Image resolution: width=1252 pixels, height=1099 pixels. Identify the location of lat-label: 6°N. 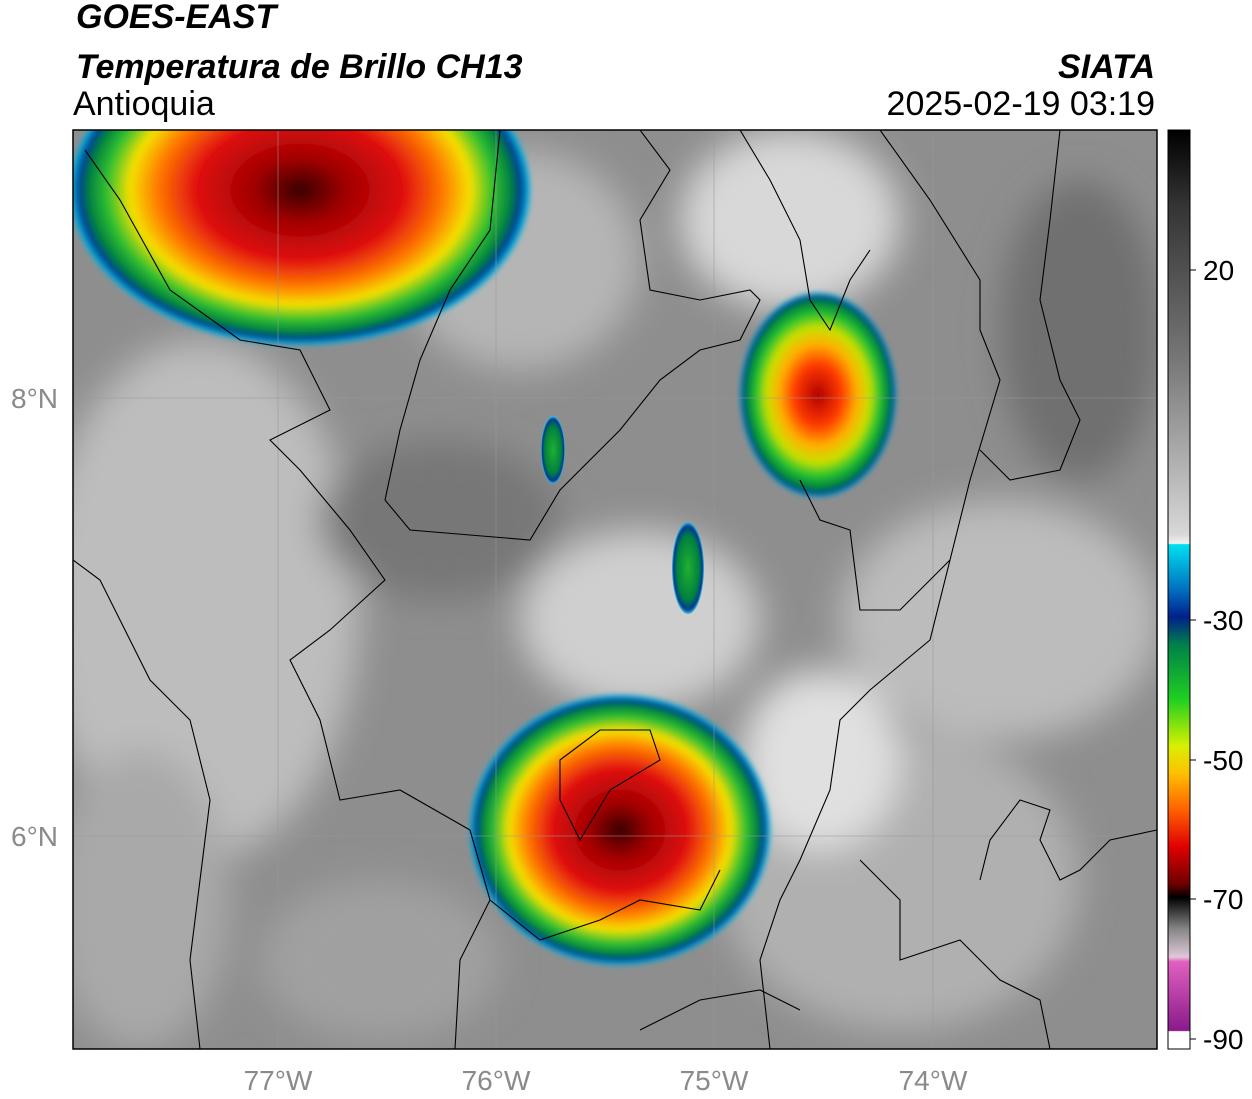
(34, 836).